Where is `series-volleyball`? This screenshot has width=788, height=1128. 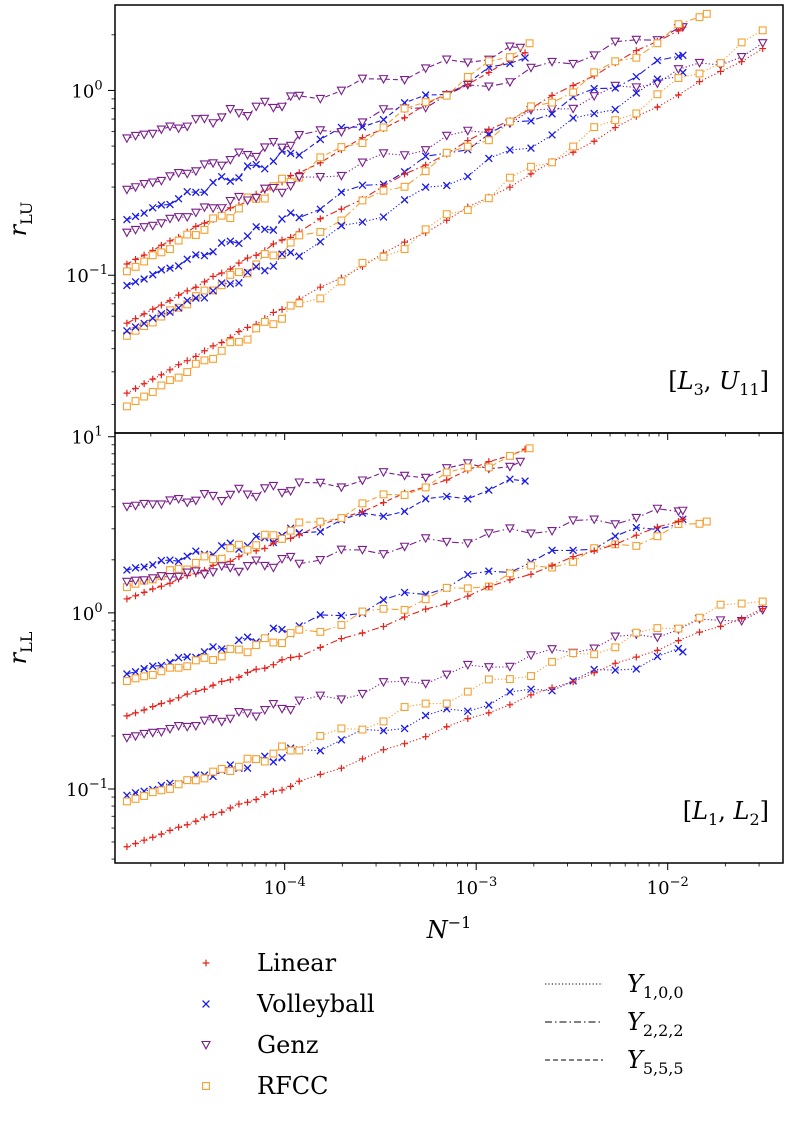
series-volleyball is located at coordinates (326, 524).